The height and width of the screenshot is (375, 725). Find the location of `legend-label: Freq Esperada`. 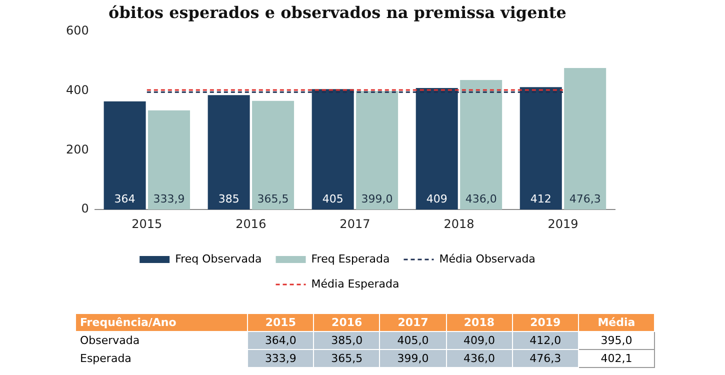

legend-label: Freq Esperada is located at coordinates (350, 259).